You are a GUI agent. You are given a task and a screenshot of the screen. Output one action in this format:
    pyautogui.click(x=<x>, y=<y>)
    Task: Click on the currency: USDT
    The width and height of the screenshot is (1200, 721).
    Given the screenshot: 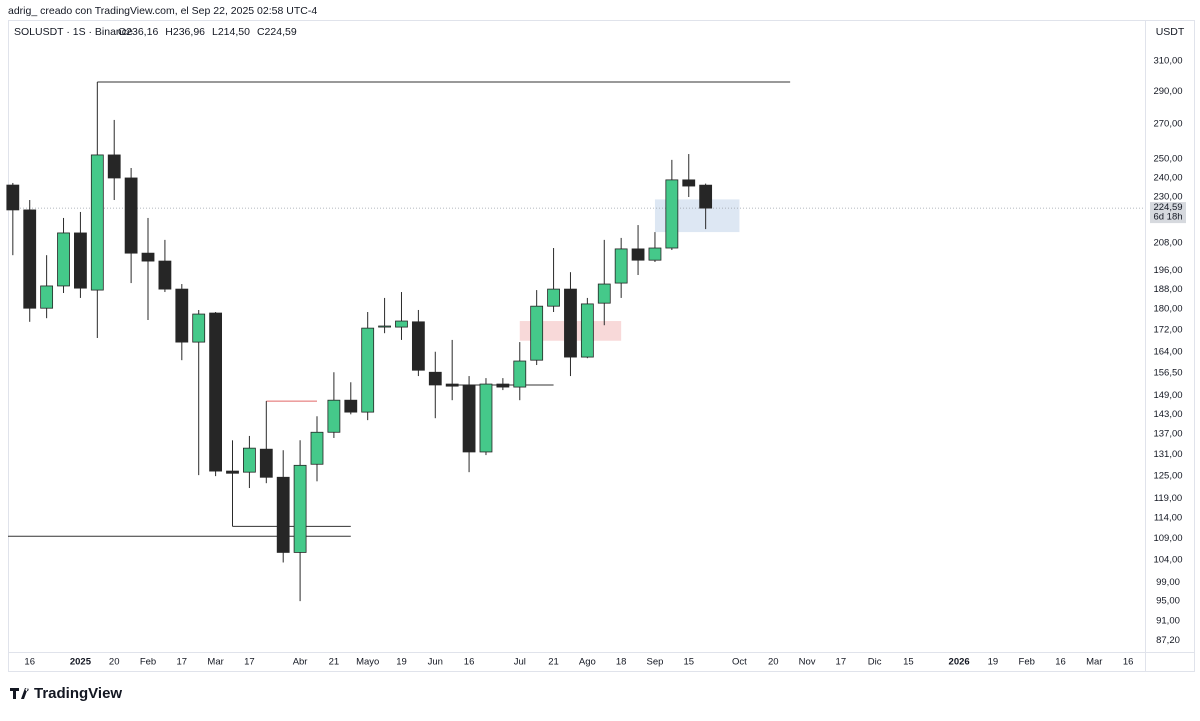 What is the action you would take?
    pyautogui.click(x=1170, y=32)
    